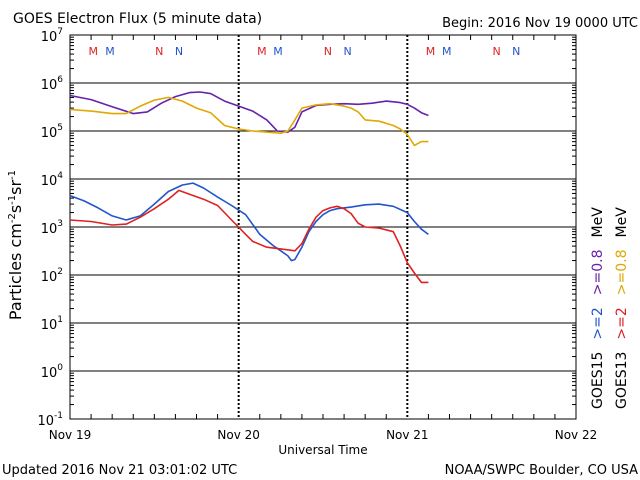 Image resolution: width=640 pixels, height=480 pixels. I want to click on y-tick-label: 10¹, so click(52, 324).